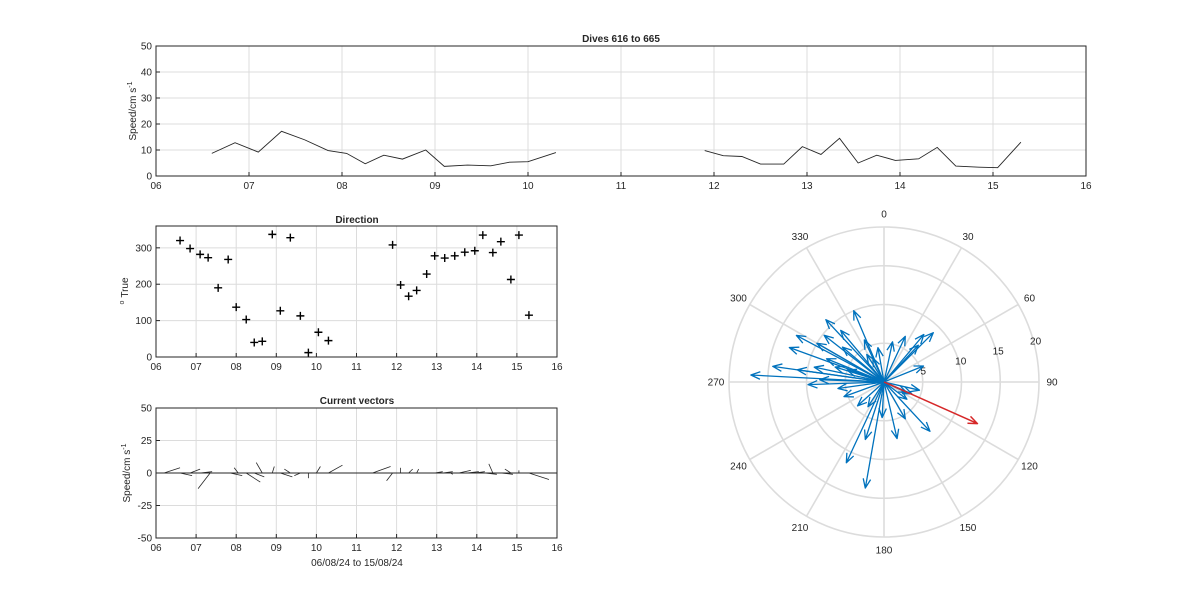  What do you see at coordinates (714, 186) in the screenshot?
I see `speed-xtick-label: 12` at bounding box center [714, 186].